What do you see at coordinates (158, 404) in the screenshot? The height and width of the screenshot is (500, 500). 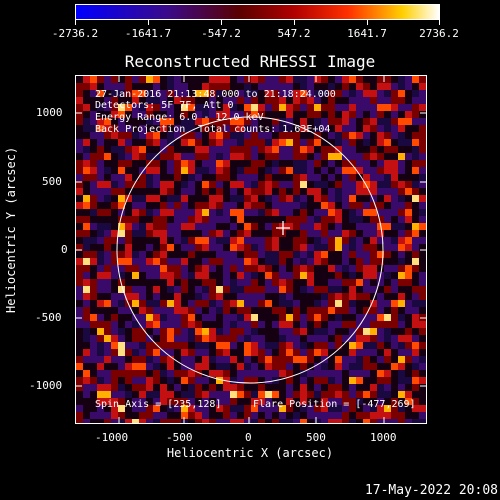 I see `spin-axis-text: Spin Axis = [235,128]` at bounding box center [158, 404].